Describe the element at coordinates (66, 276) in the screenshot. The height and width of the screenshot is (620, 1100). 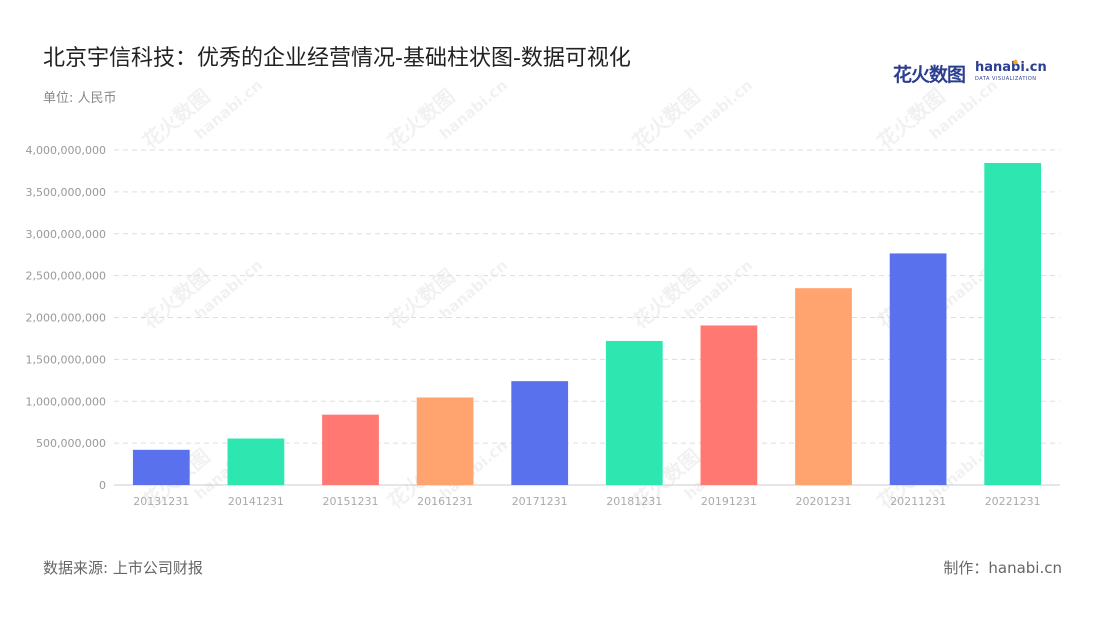
I see `y-tick-label: 2,500,000,000` at that location.